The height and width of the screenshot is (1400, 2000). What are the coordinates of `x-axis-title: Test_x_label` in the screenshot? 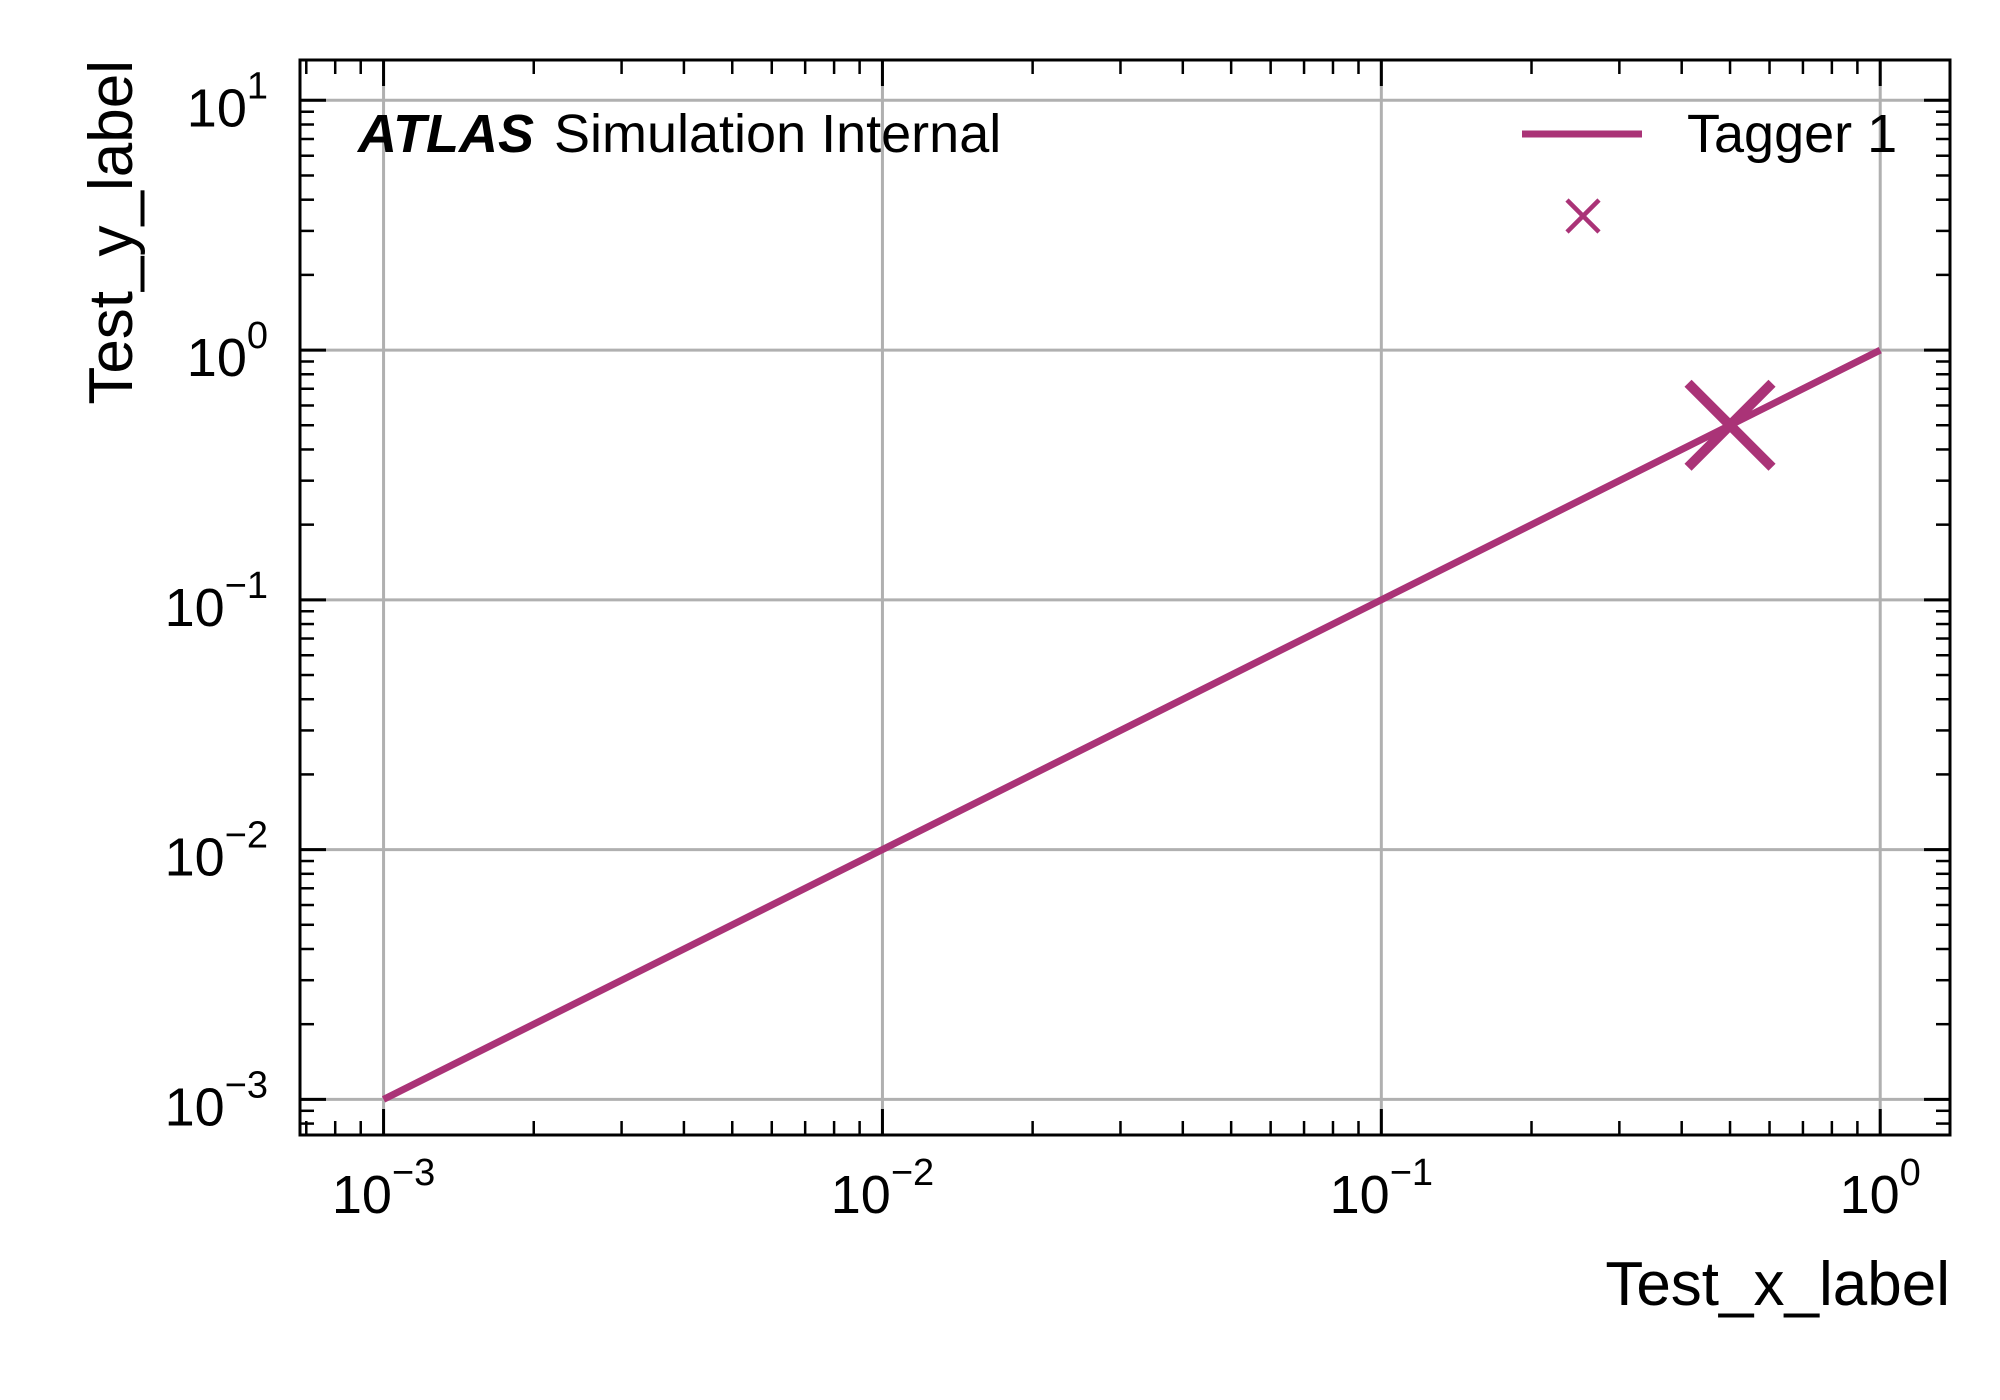 It's located at (1777, 1284).